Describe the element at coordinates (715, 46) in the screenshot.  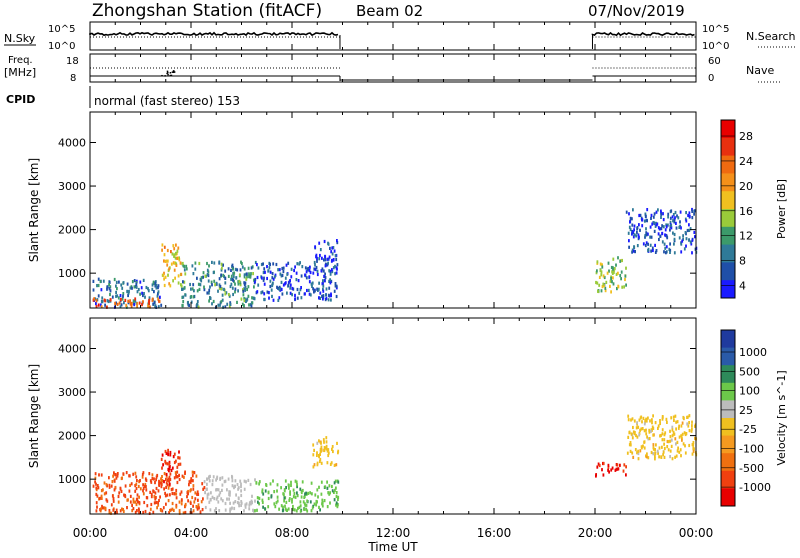
I see `nsky-right-tick-bottom: 10^0` at that location.